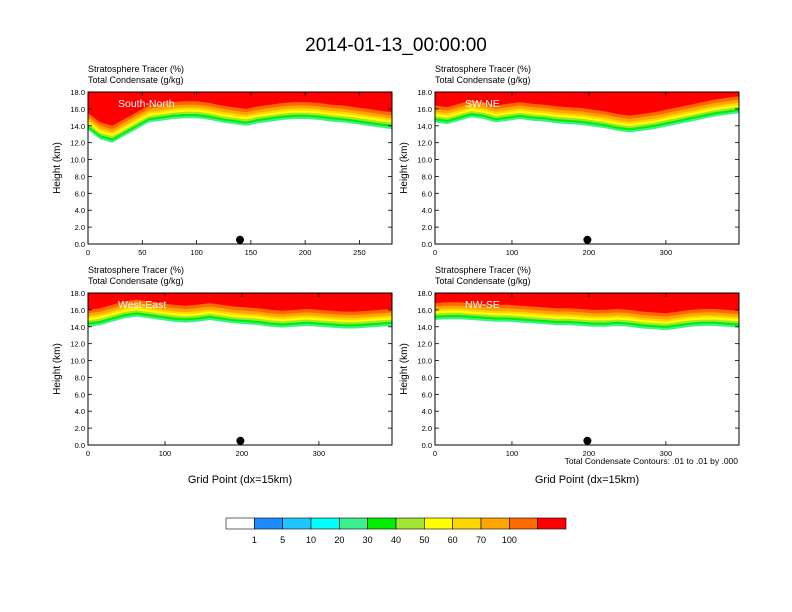 Image resolution: width=792 pixels, height=612 pixels. What do you see at coordinates (453, 540) in the screenshot?
I see `colorbar-label: 60` at bounding box center [453, 540].